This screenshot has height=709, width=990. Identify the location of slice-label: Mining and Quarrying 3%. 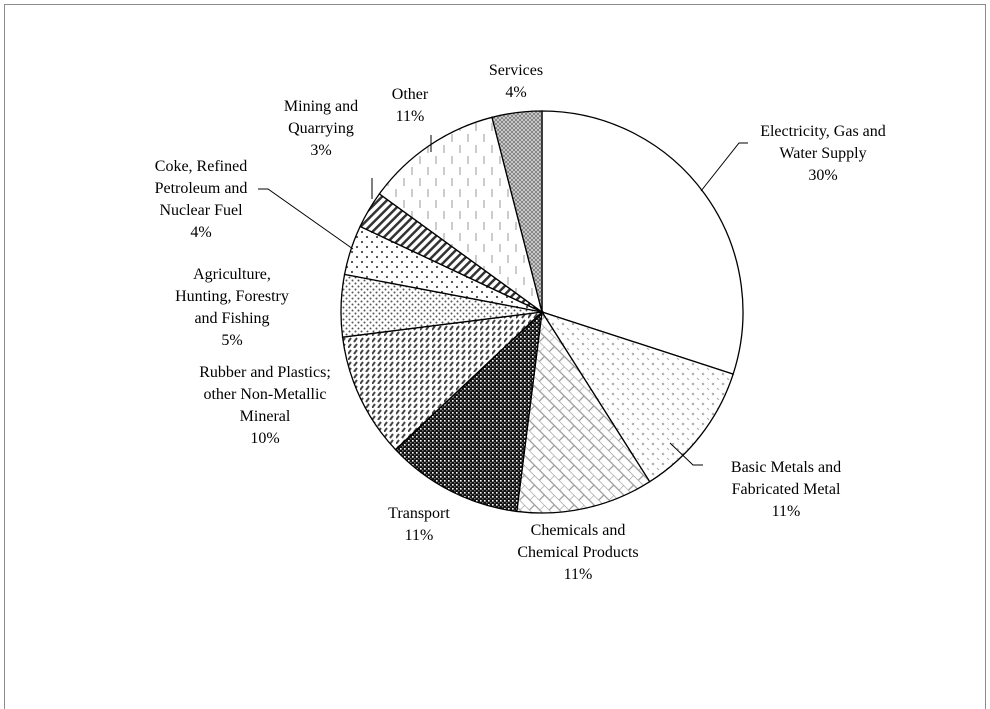
(321, 128).